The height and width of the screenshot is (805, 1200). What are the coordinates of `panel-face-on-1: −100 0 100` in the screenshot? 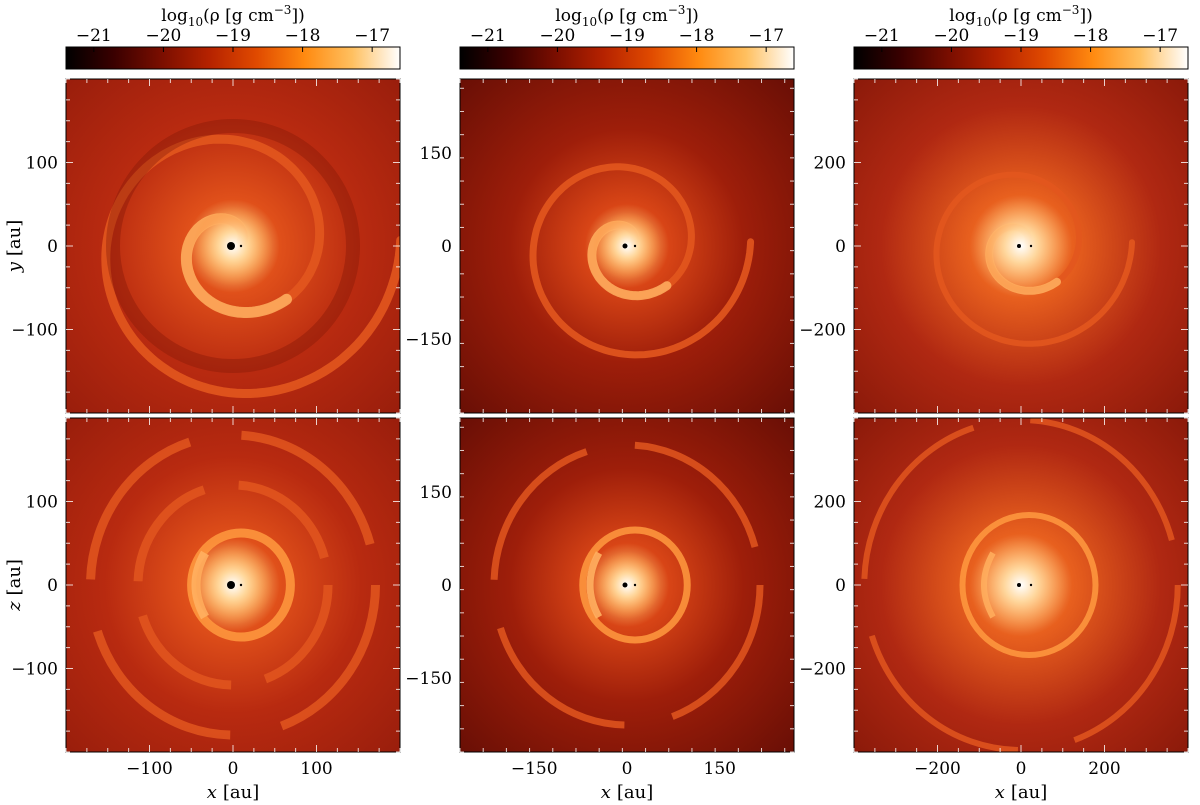 It's located at (206, 246).